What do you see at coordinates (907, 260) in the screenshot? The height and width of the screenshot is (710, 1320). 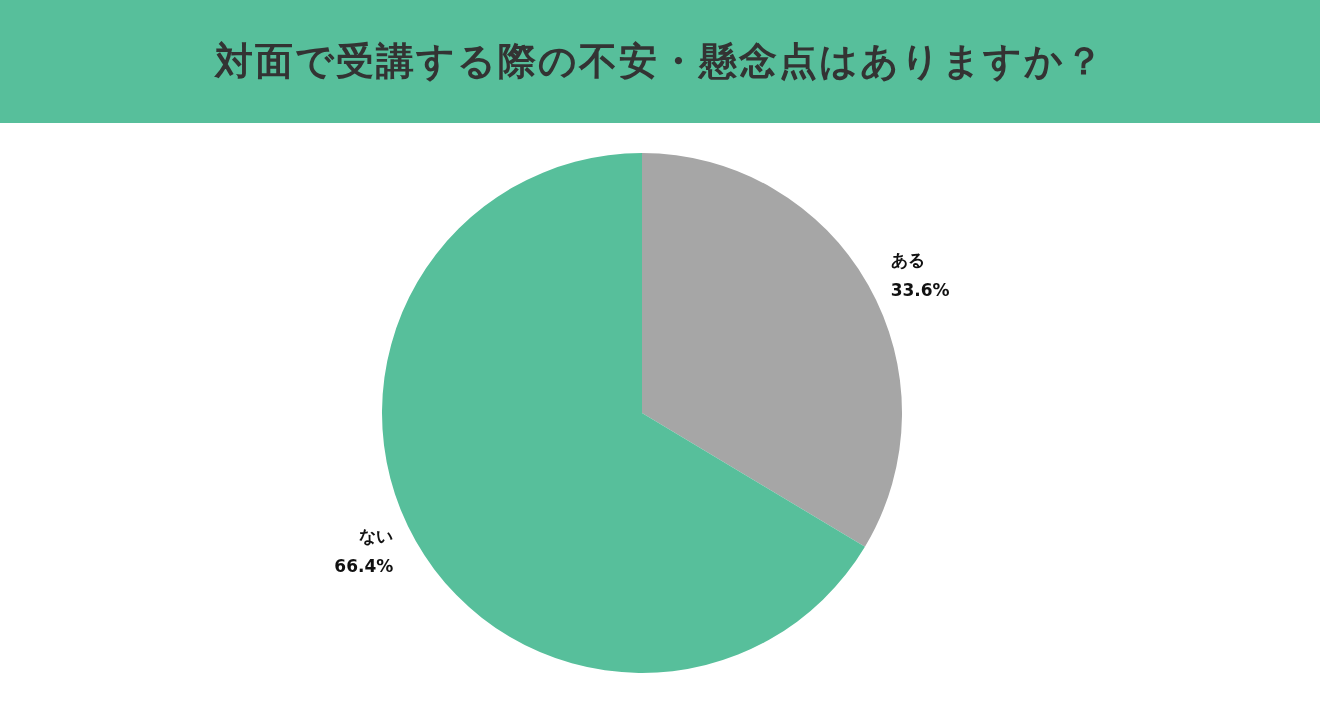 I see `slice-label: ある` at bounding box center [907, 260].